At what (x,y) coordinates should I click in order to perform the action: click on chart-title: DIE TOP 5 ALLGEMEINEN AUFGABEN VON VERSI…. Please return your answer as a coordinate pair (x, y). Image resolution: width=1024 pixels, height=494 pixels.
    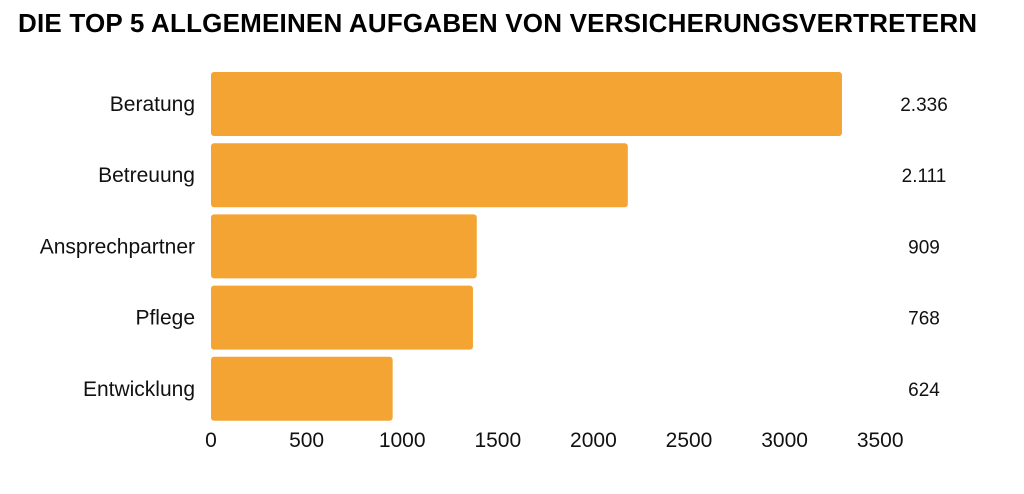
    Looking at the image, I should click on (498, 23).